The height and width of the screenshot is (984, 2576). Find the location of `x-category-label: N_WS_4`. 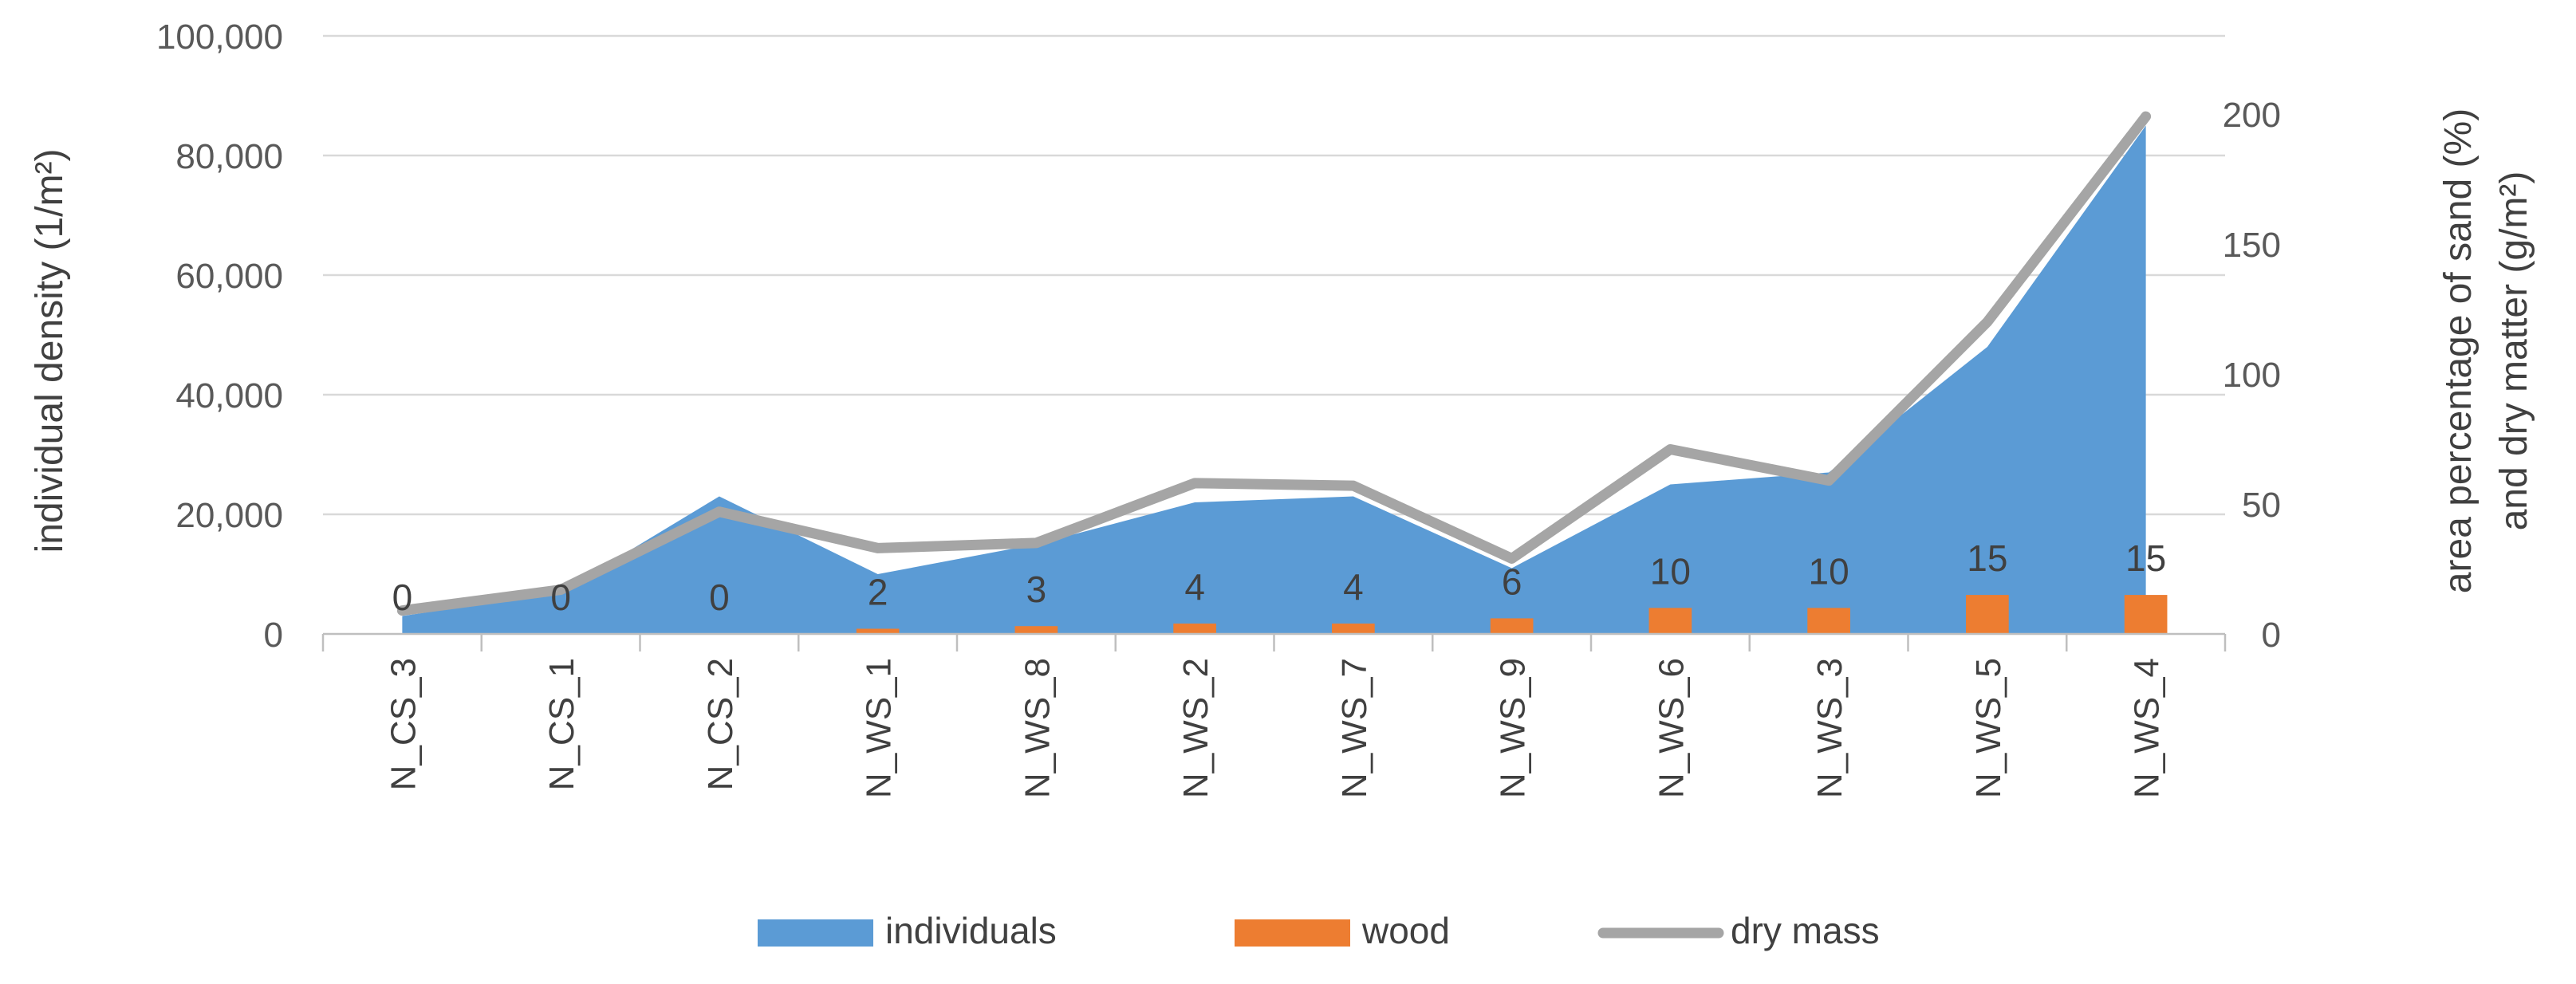

x-category-label: N_WS_4 is located at coordinates (2147, 728).